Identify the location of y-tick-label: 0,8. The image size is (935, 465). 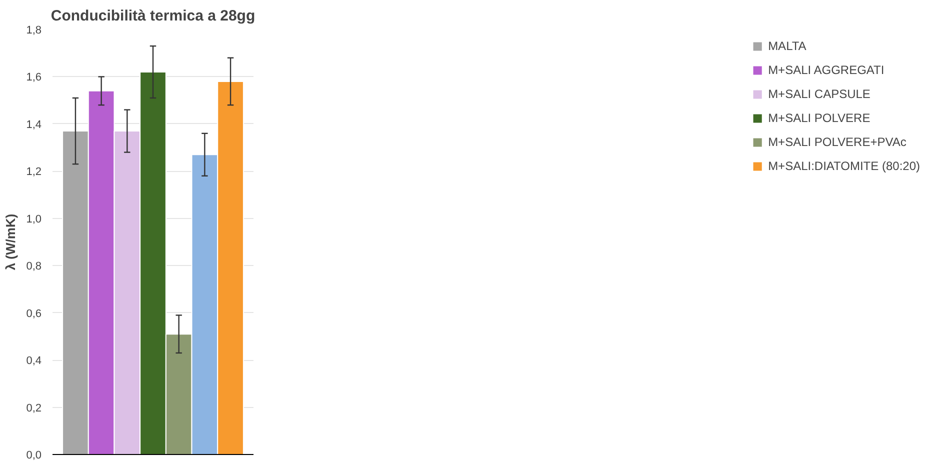
(34, 266).